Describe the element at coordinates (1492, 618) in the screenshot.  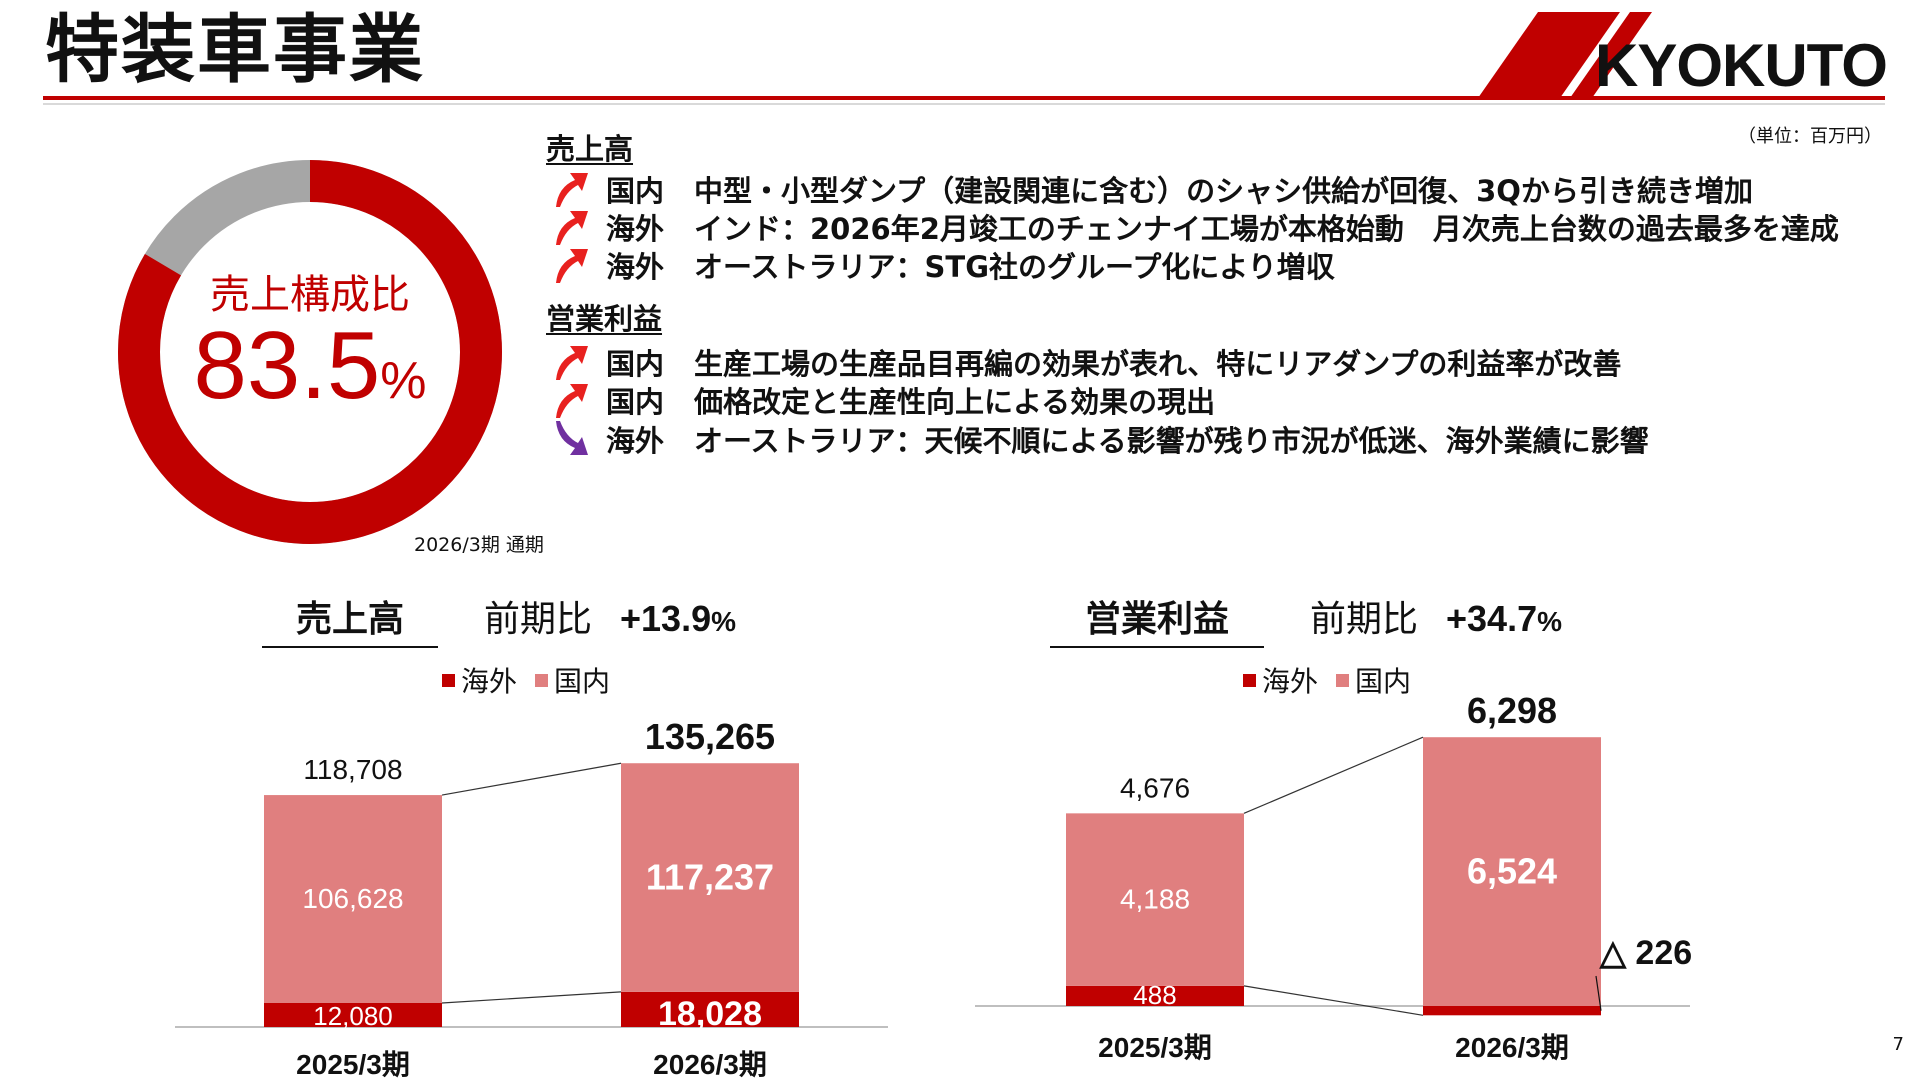
I see `profit-change-value: +34.7` at that location.